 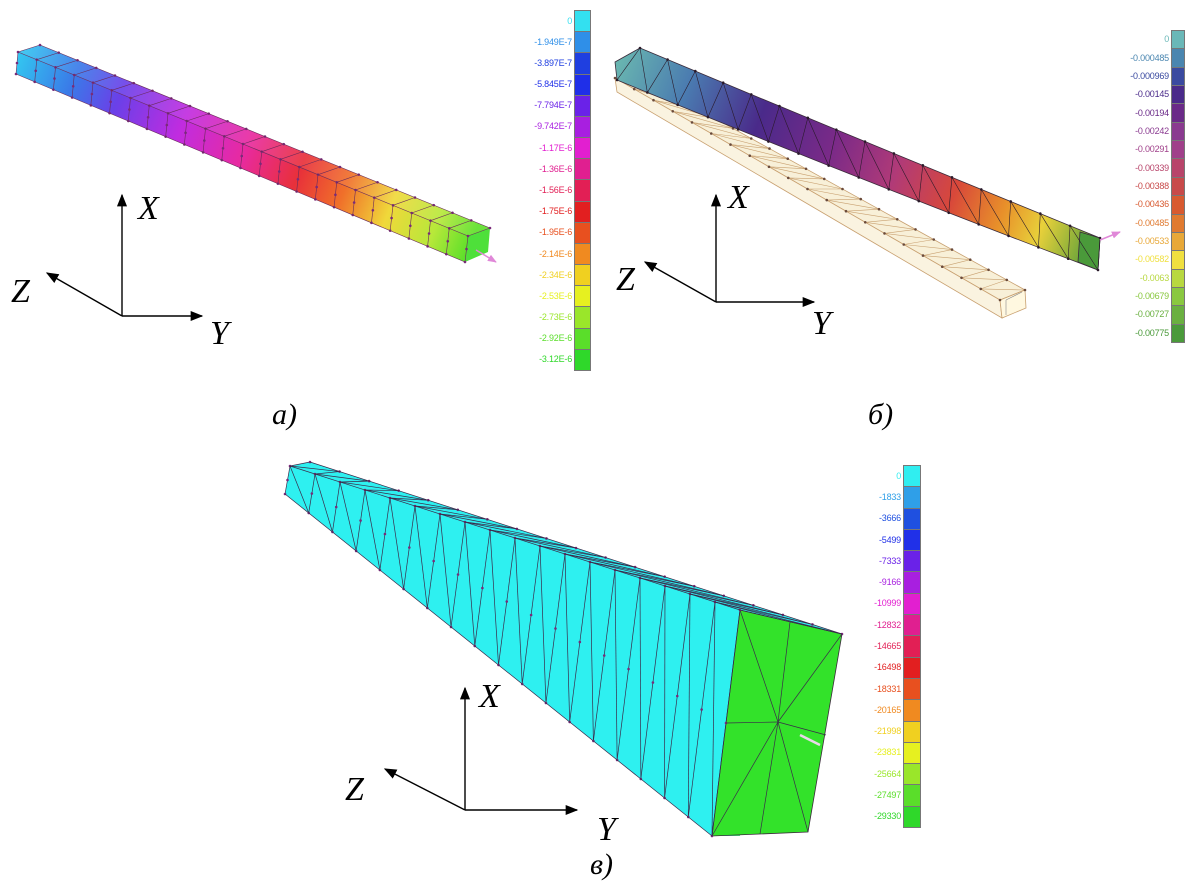 I want to click on legend-label: -10999, so click(x=887, y=603).